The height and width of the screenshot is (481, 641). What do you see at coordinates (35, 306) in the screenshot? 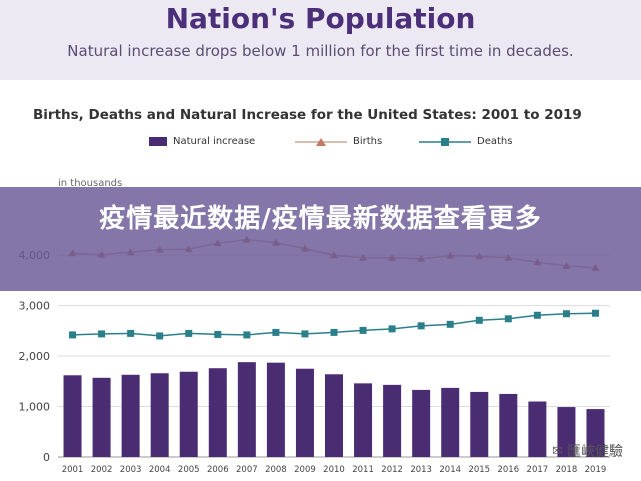
I see `y-tick-label: 3,000` at bounding box center [35, 306].